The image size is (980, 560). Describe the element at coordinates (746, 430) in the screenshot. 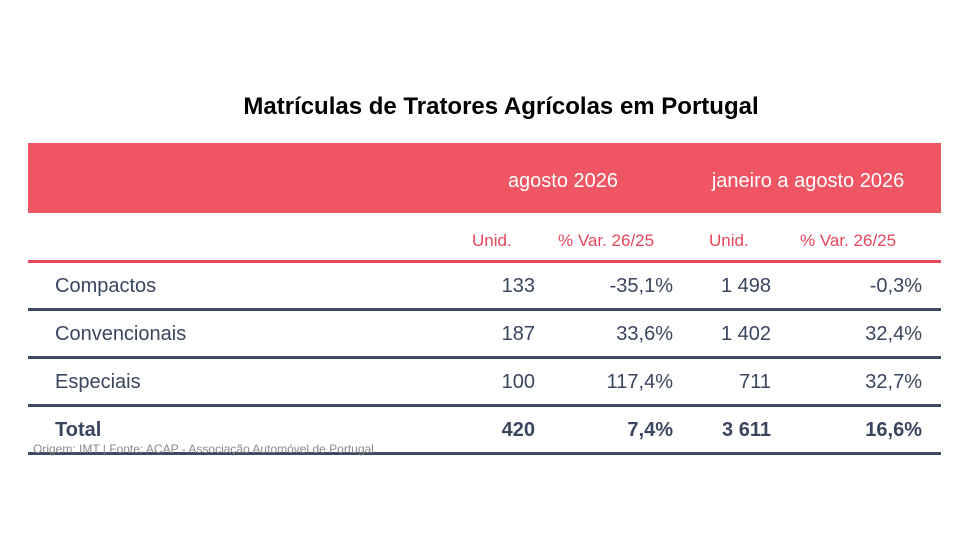

I see `total-units-ytd: 3 611` at that location.